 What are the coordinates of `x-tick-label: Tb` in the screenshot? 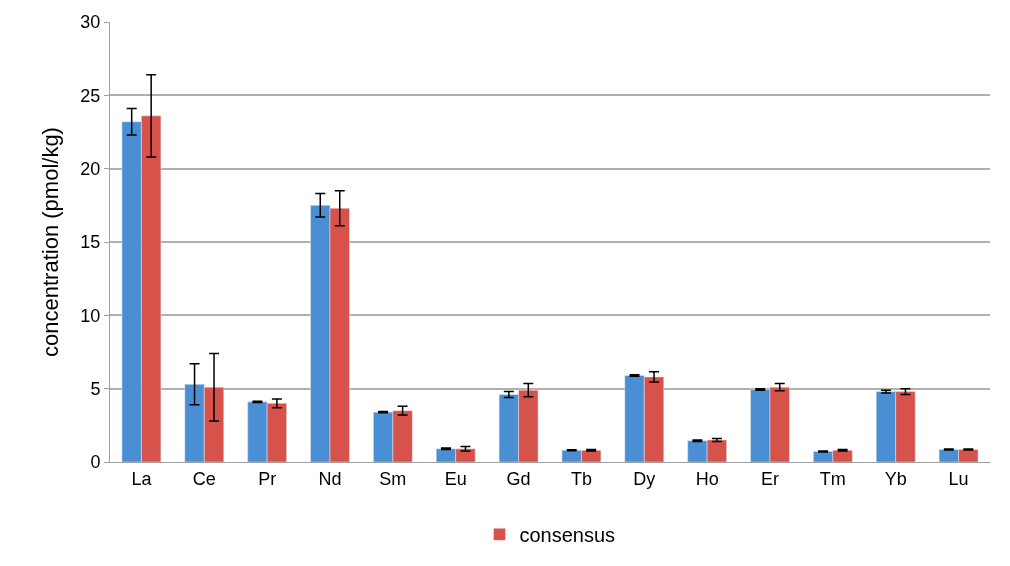 It's located at (581, 478).